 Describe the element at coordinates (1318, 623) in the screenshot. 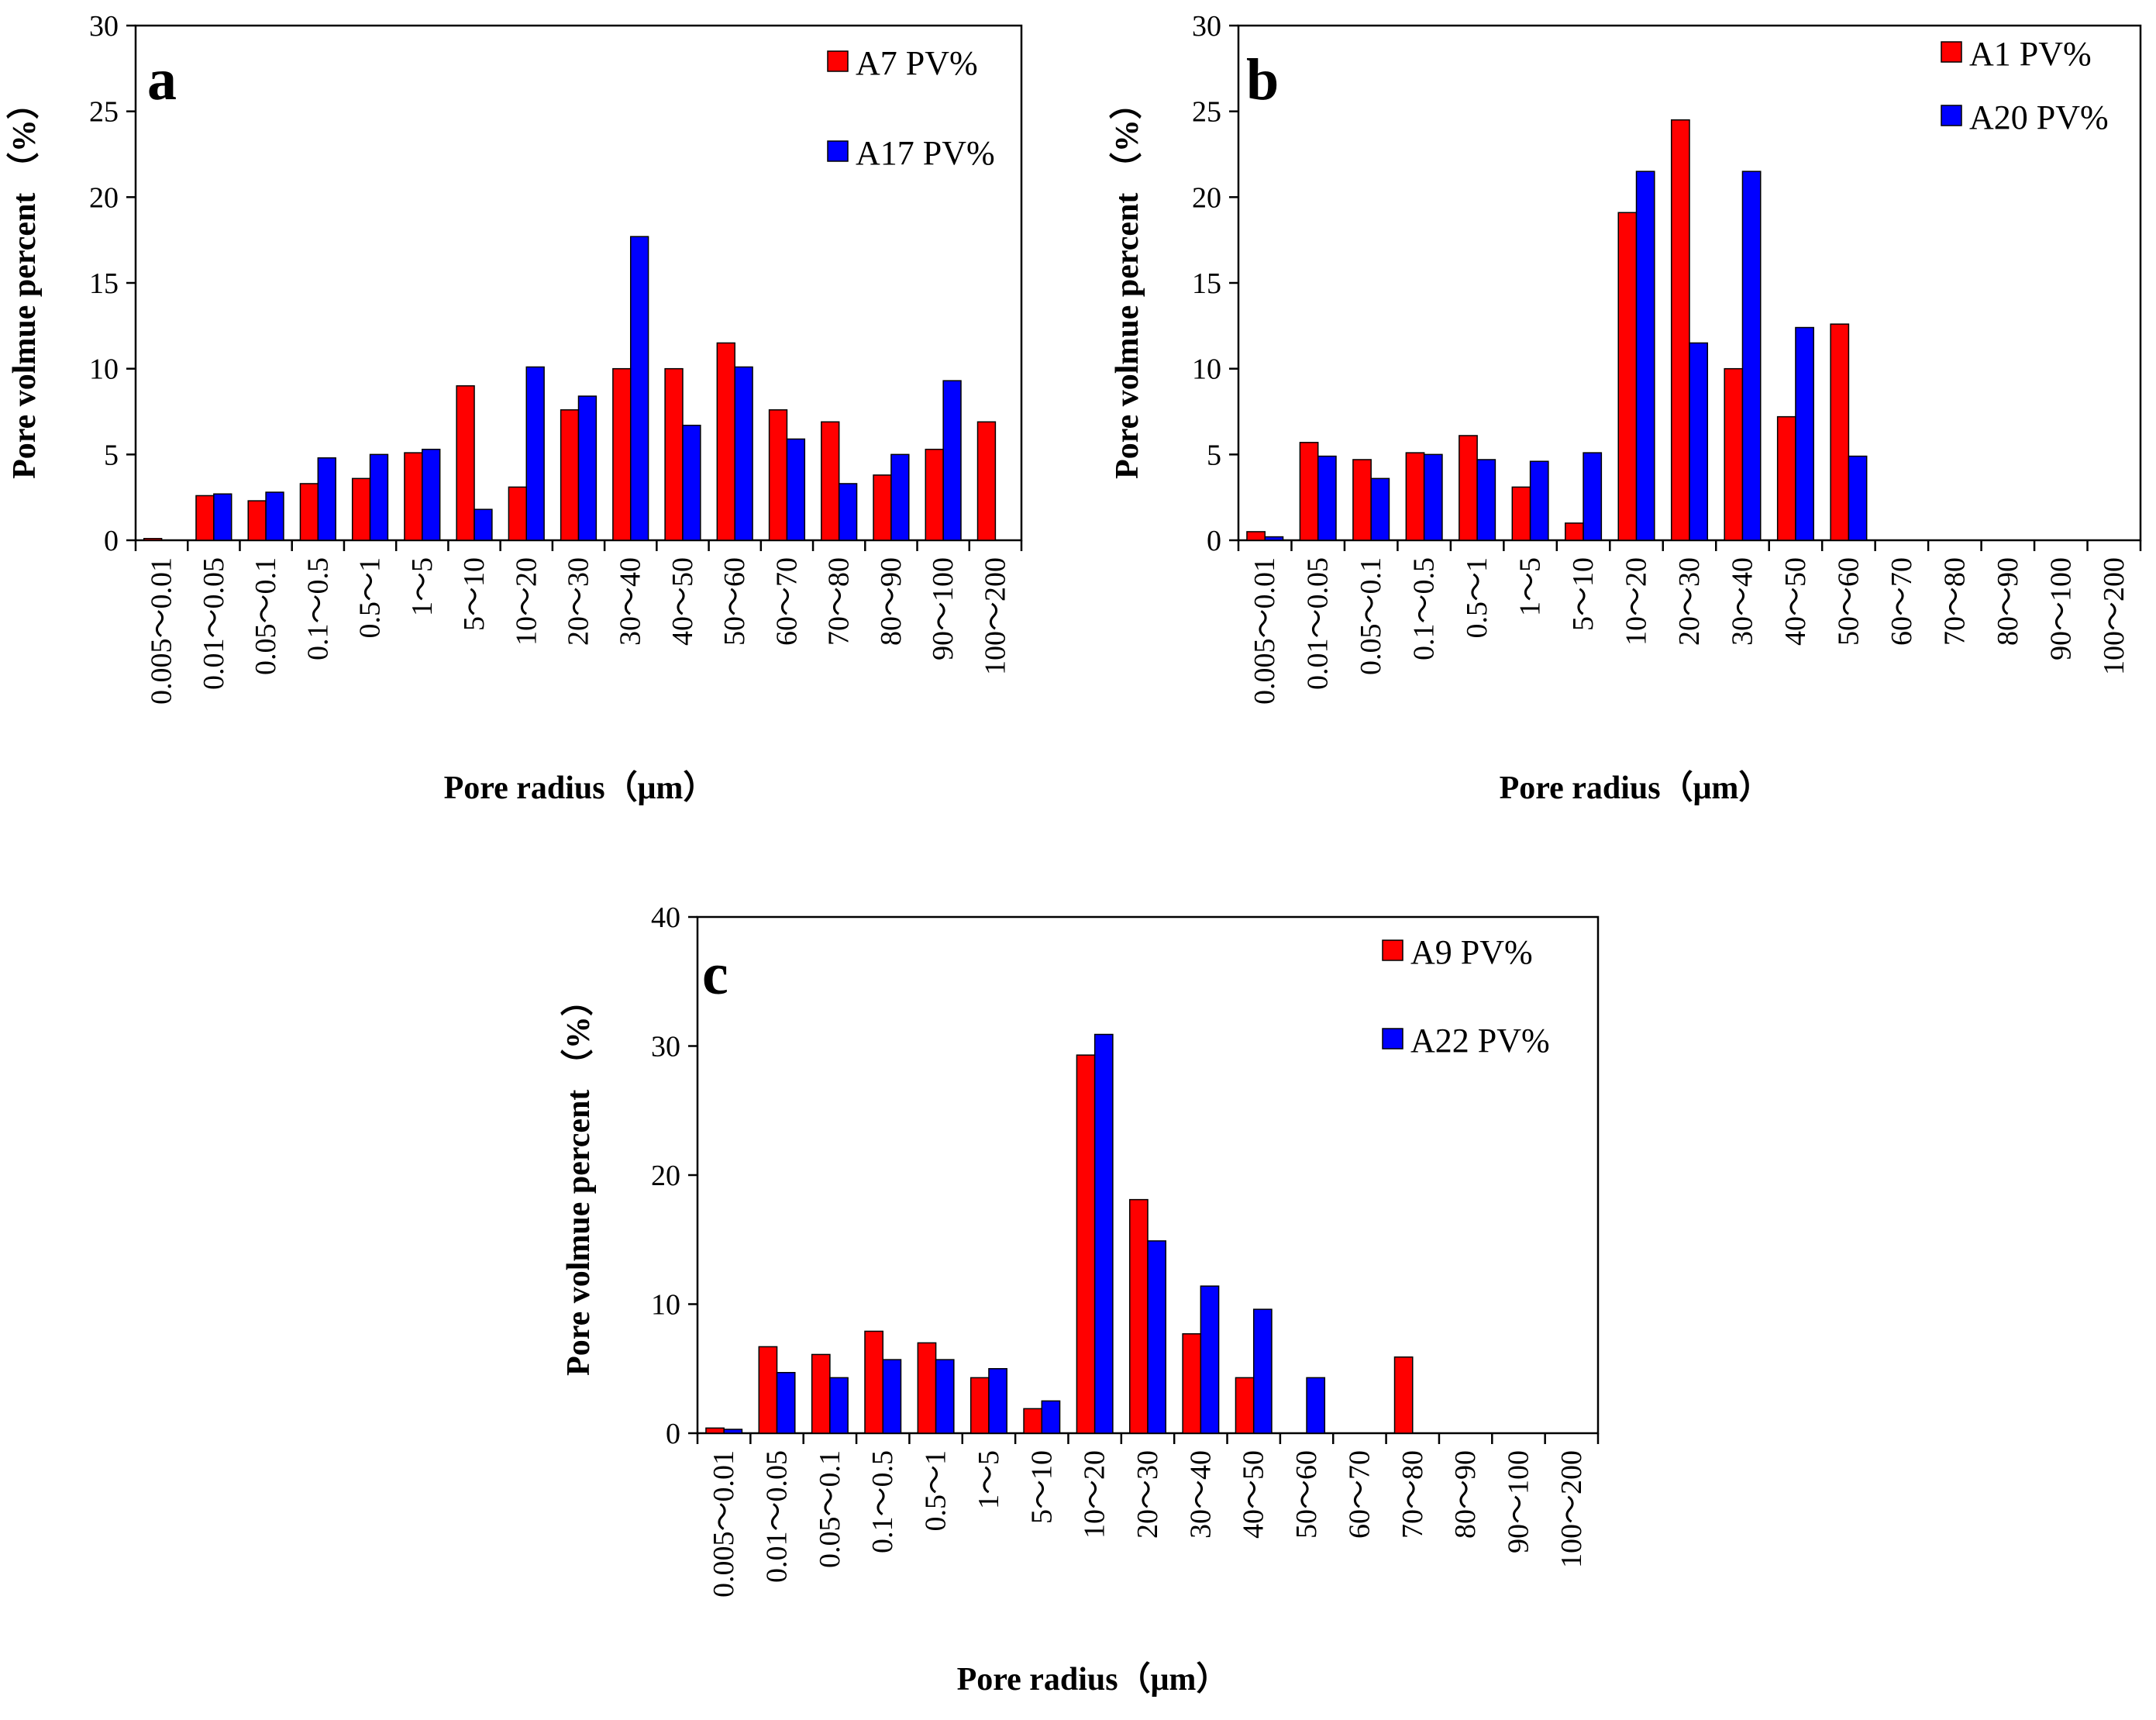

I see `x-tick-label: 0.01～0.05` at that location.